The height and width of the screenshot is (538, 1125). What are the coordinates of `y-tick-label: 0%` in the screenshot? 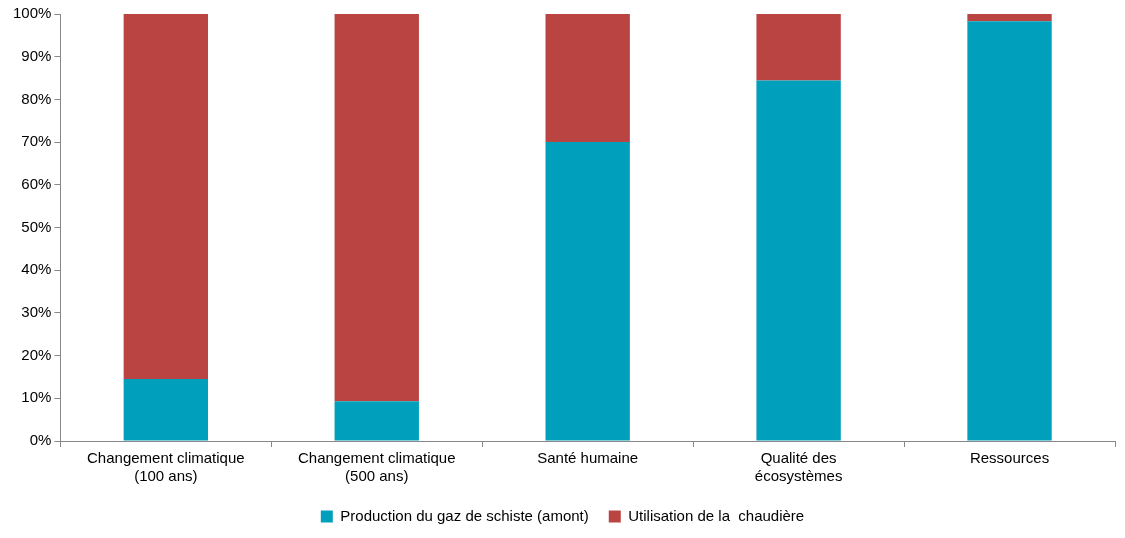 It's located at (40, 440).